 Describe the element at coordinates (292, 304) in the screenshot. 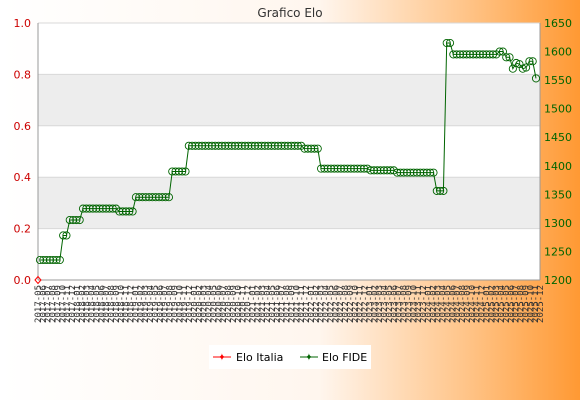

I see `x-axis-tick-label: 2021-09` at that location.